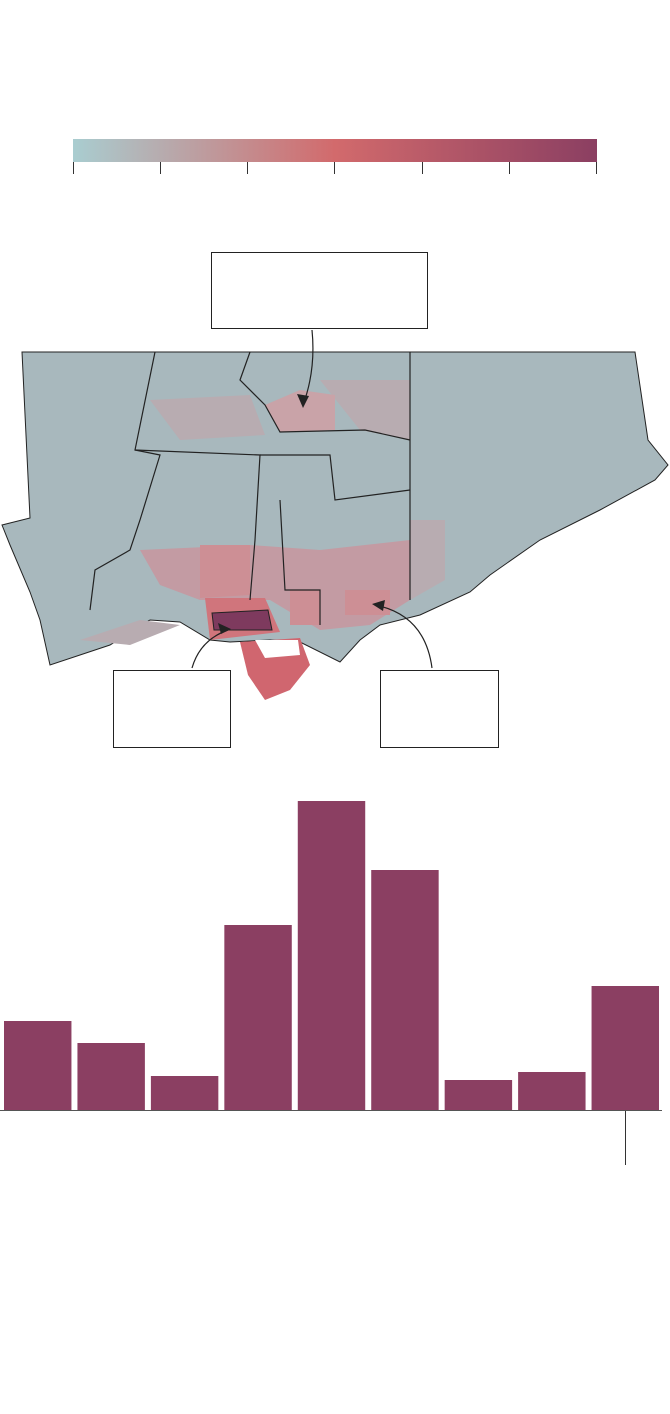 This screenshot has height=1414, width=670. What do you see at coordinates (301, 514) in the screenshot?
I see `arrowheads` at bounding box center [301, 514].